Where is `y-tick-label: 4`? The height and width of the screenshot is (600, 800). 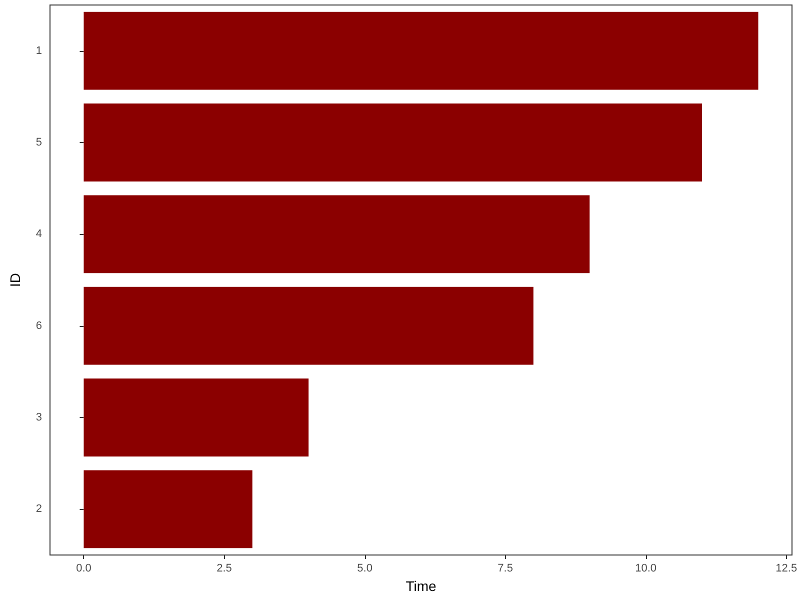 y-tick-label: 4 is located at coordinates (39, 234).